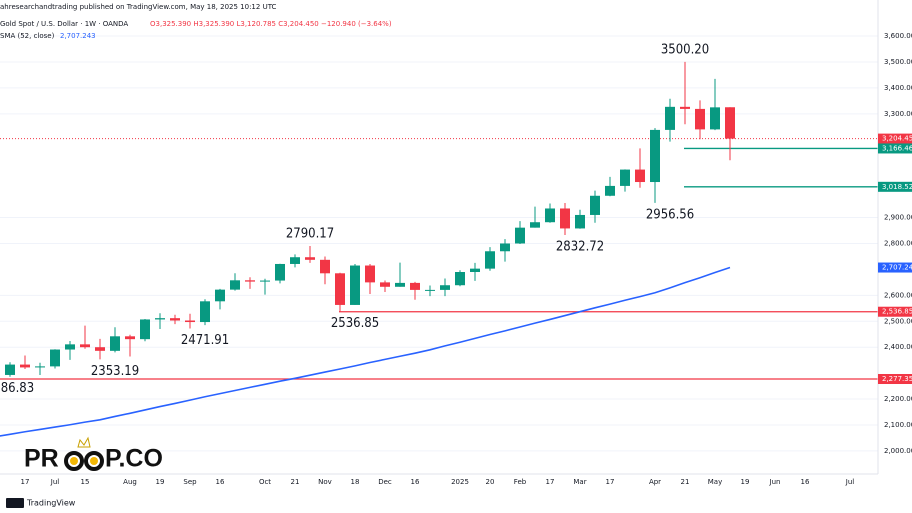 The width and height of the screenshot is (912, 513). Describe the element at coordinates (190, 482) in the screenshot. I see `x-tick-label: Sep` at that location.